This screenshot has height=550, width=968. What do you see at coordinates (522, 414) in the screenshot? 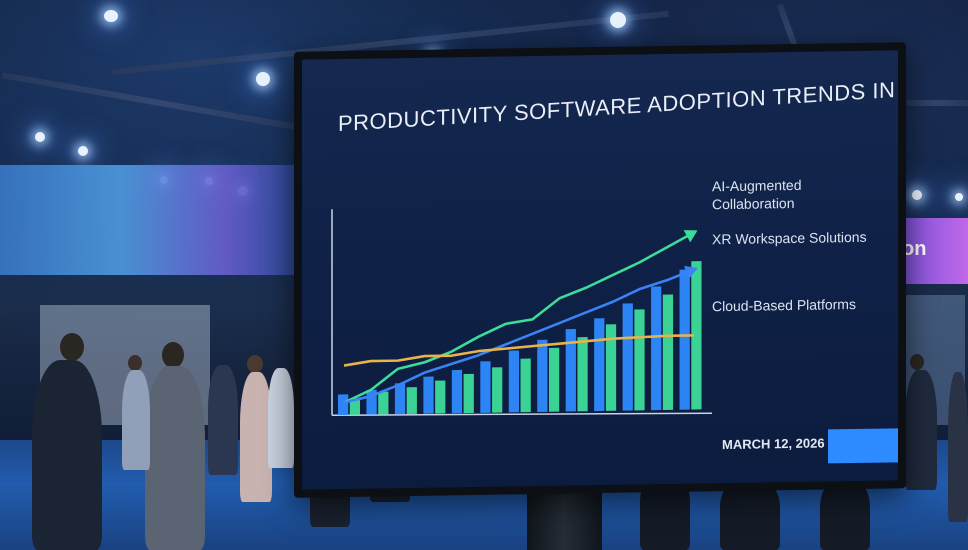
I see `x-axis` at bounding box center [522, 414].